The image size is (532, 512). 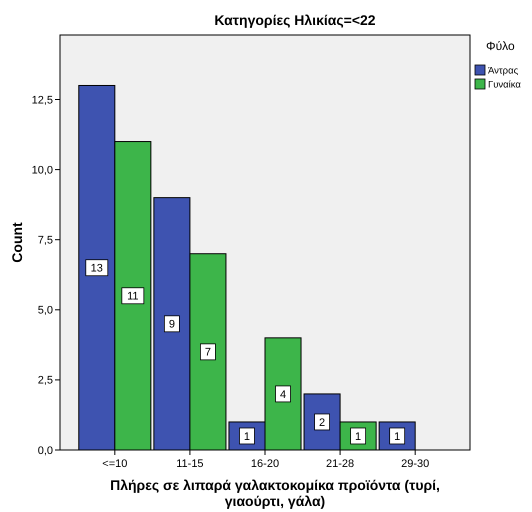 I want to click on y-tick-label: 7,5, so click(x=45, y=240).